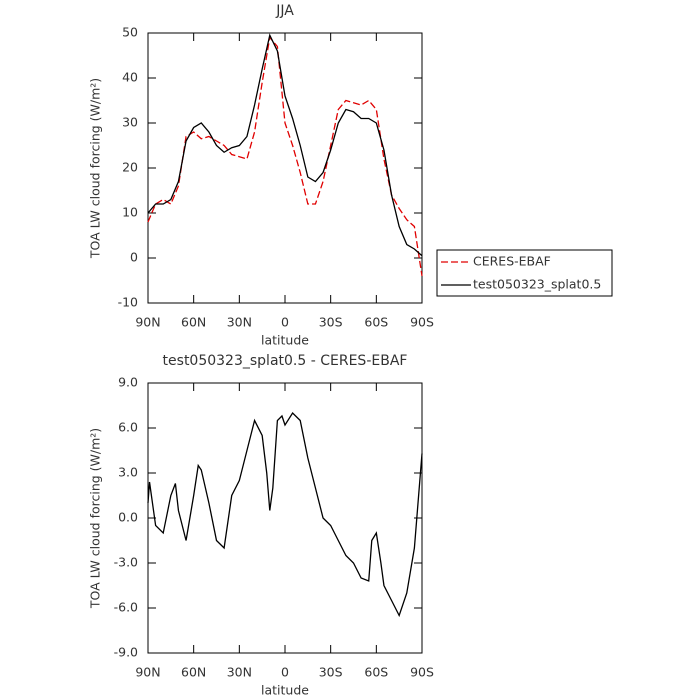  I want to click on legend-label: CERES-EBAF, so click(512, 261).